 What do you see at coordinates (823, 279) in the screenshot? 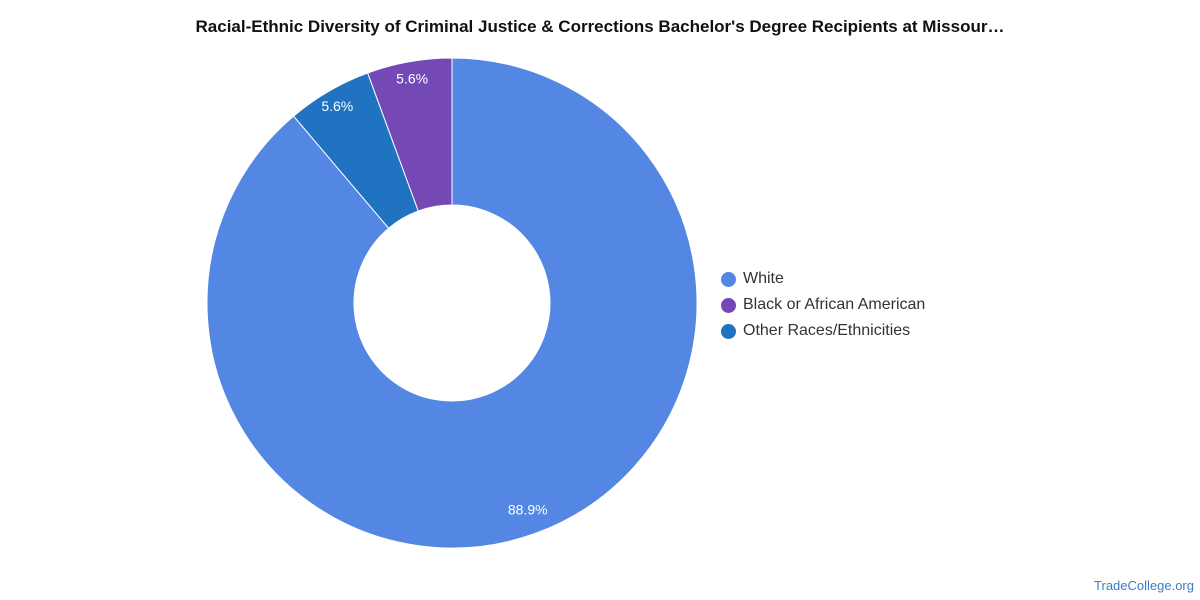
I see `legend-item-white: White` at bounding box center [823, 279].